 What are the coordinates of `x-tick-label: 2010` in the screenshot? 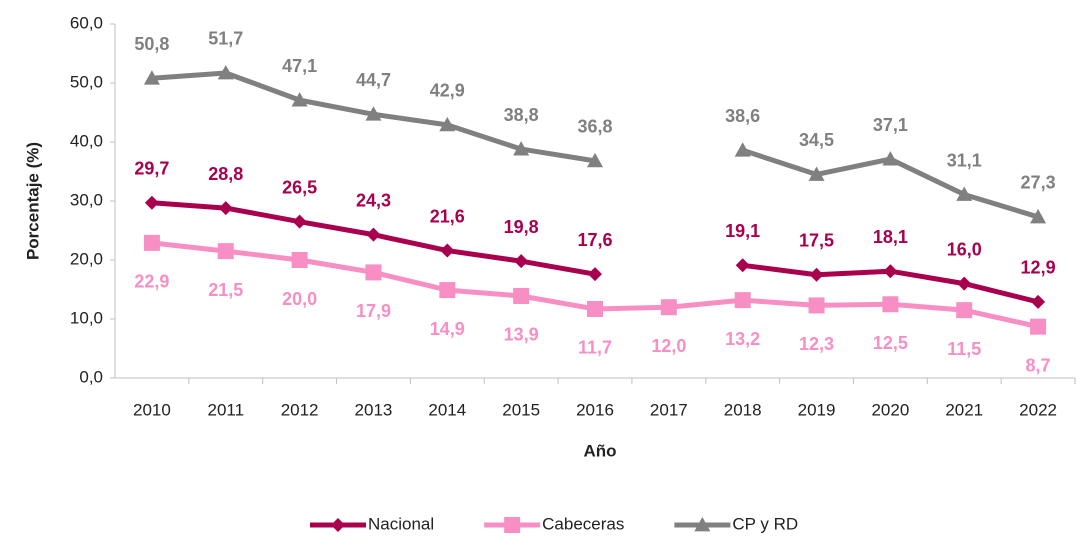 It's located at (152, 409).